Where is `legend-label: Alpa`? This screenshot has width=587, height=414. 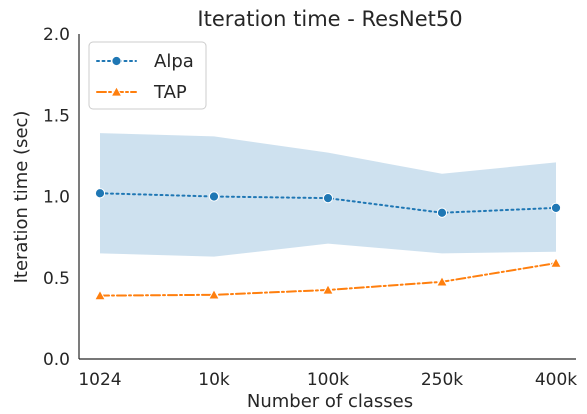 legend-label: Alpa is located at coordinates (174, 61).